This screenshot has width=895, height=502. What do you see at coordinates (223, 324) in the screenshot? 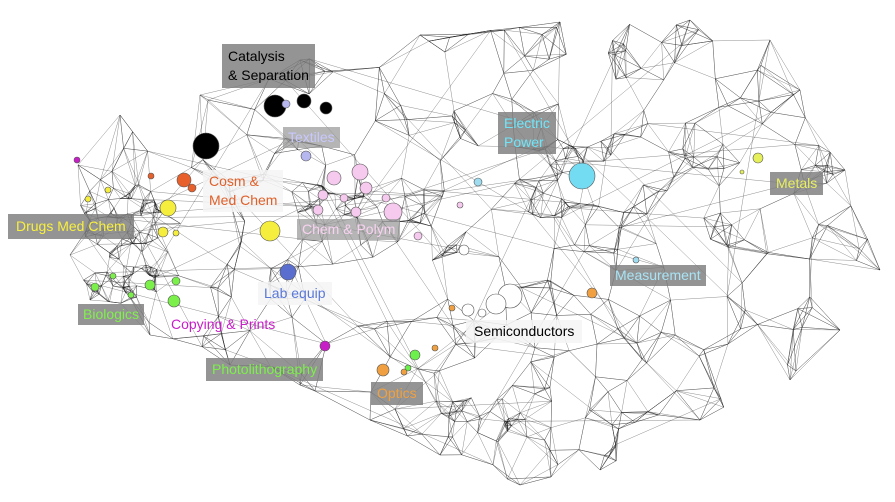
I see `cluster-label-copying-prints: Copying & Prints` at bounding box center [223, 324].